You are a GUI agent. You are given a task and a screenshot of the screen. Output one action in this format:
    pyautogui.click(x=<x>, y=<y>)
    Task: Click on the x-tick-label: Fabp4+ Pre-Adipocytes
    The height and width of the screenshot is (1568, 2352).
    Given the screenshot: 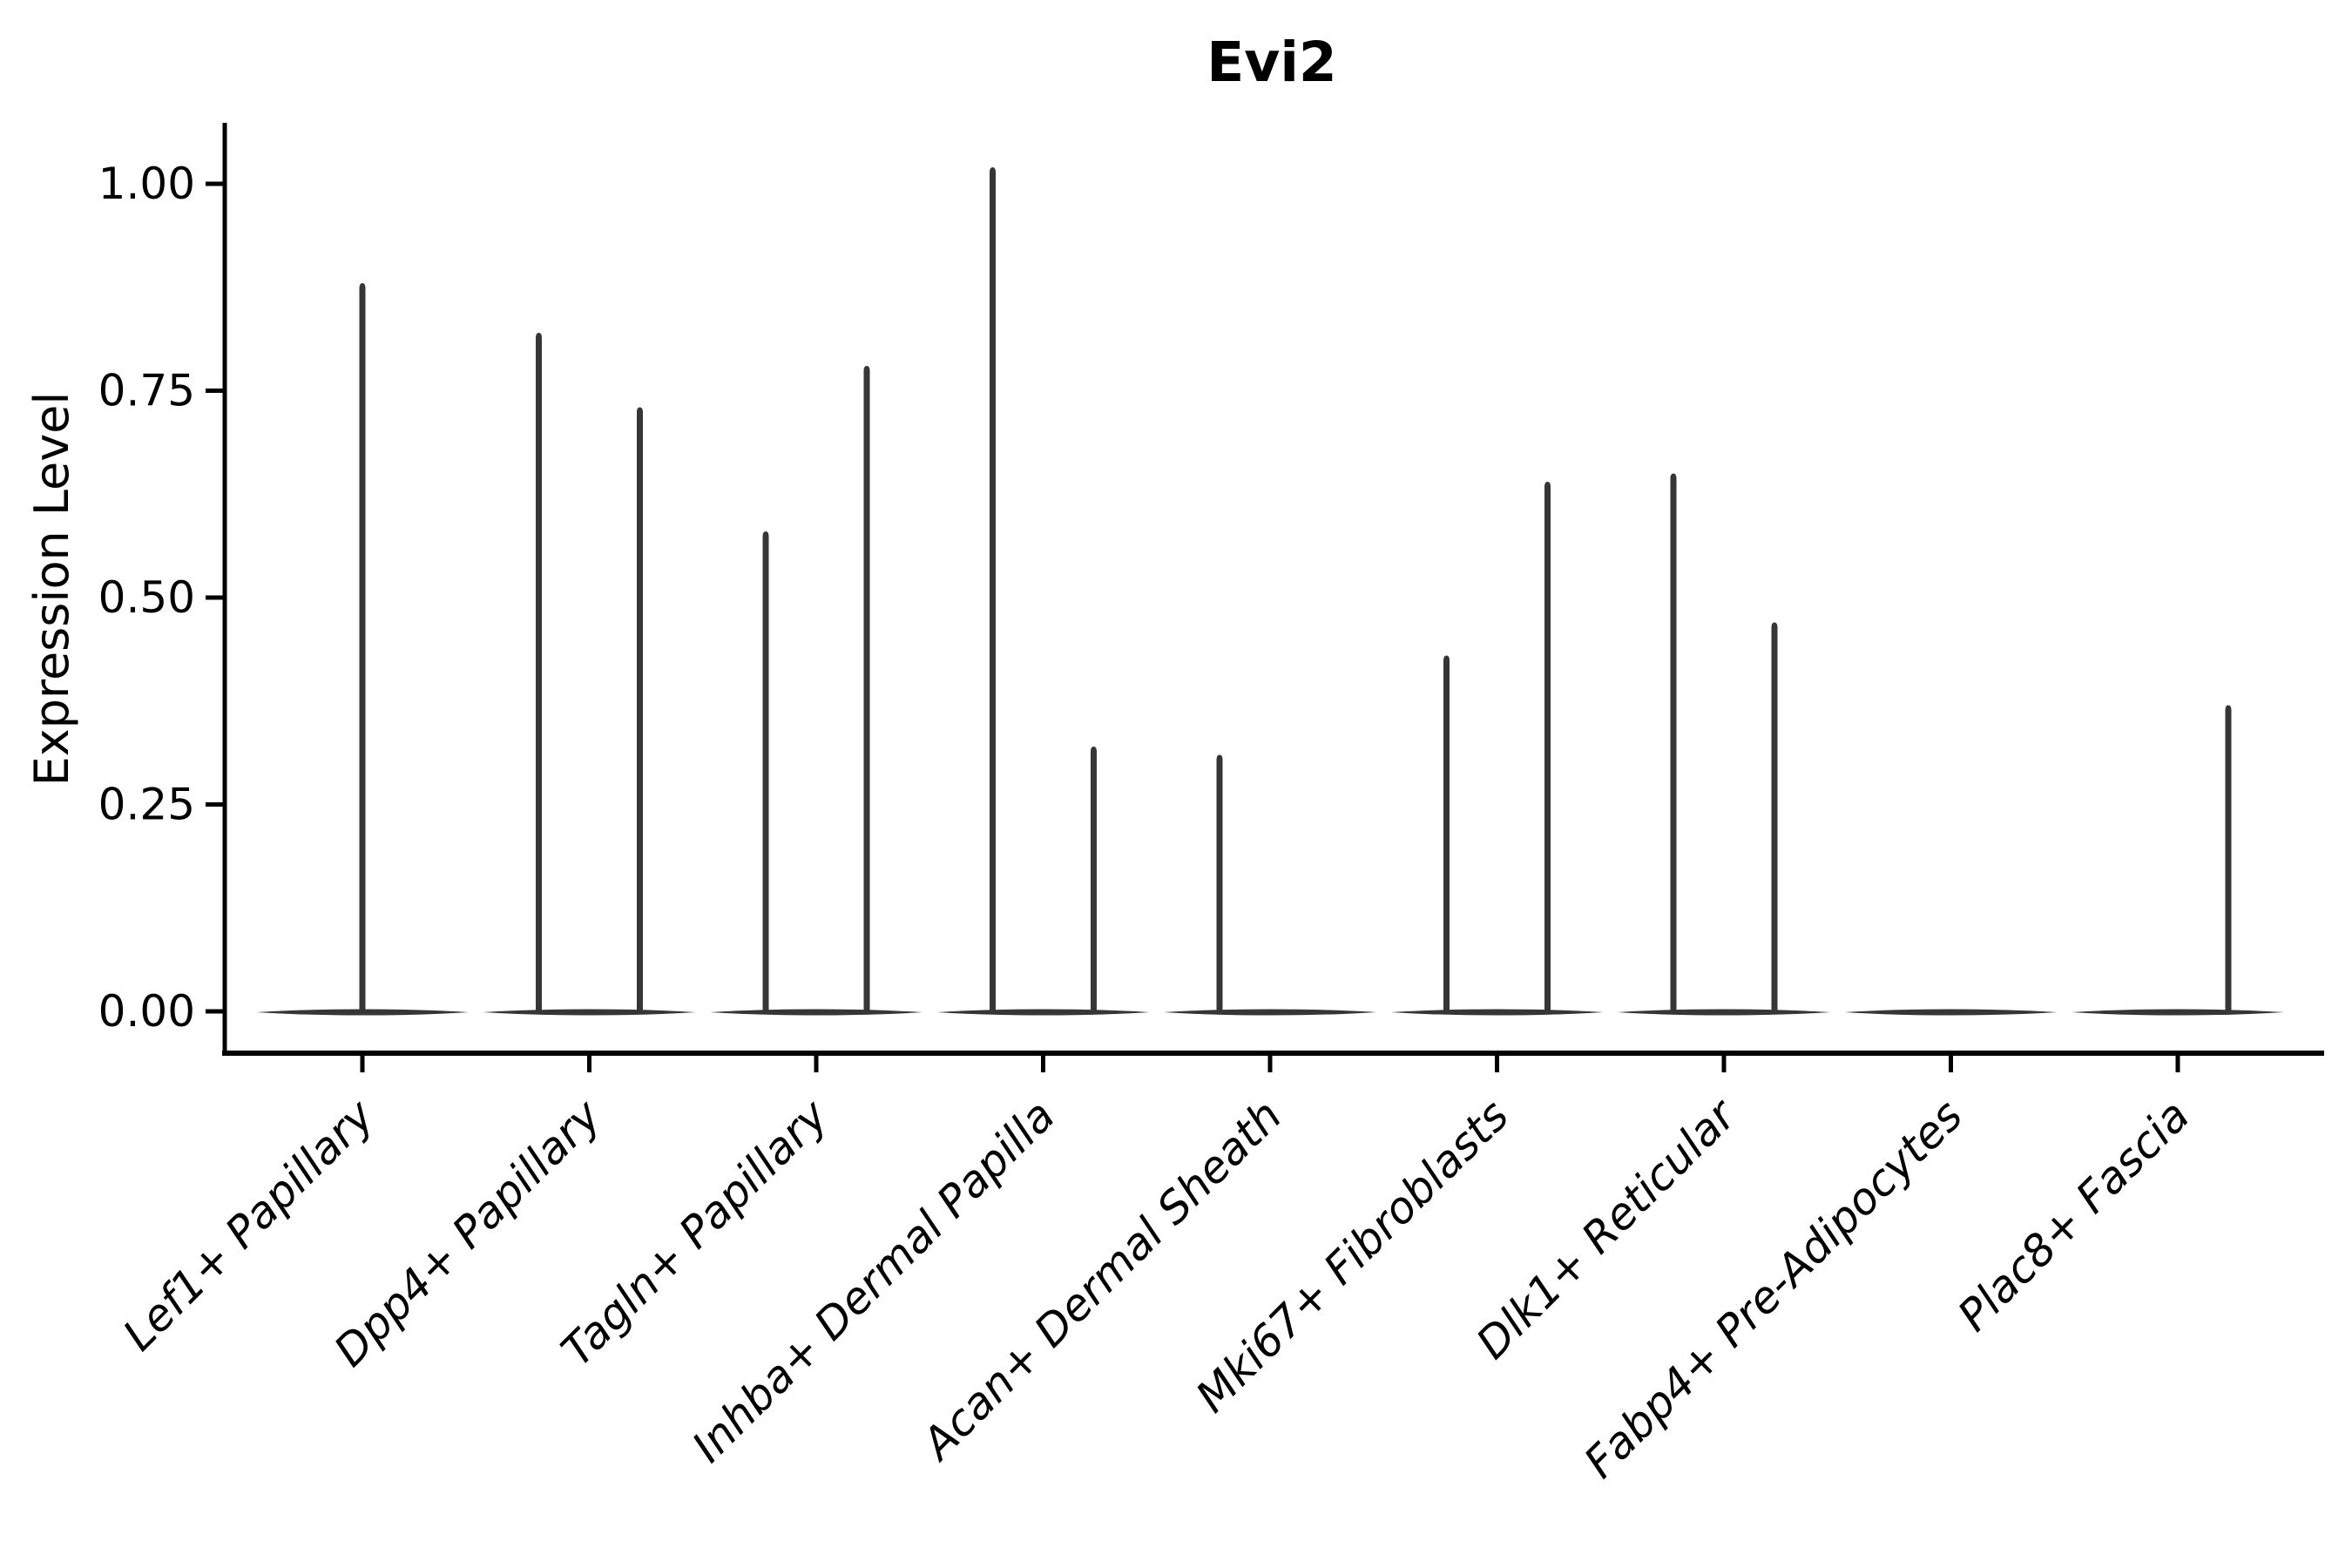 What is the action you would take?
    pyautogui.click(x=1773, y=1289)
    